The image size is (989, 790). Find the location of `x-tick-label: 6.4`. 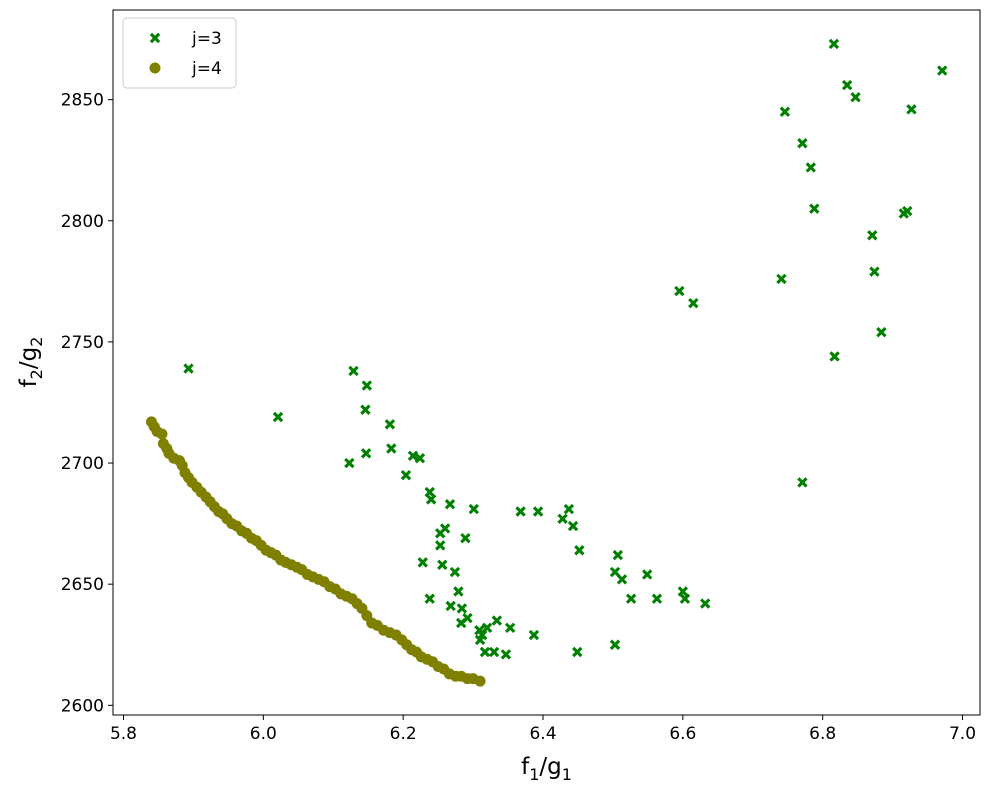

x-tick-label: 6.4 is located at coordinates (542, 734).